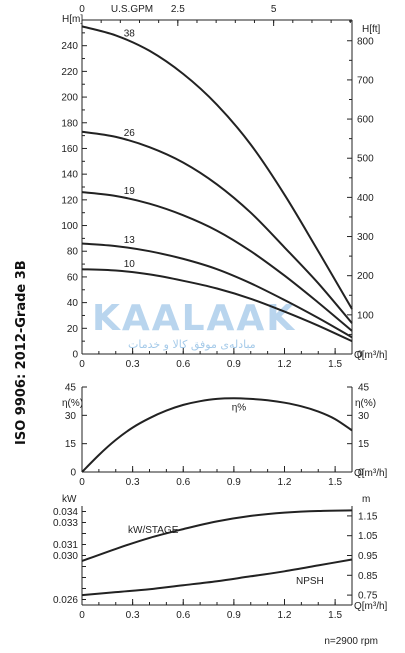 The image size is (405, 653). I want to click on pw-x-tick-label: 1.5, so click(335, 615).